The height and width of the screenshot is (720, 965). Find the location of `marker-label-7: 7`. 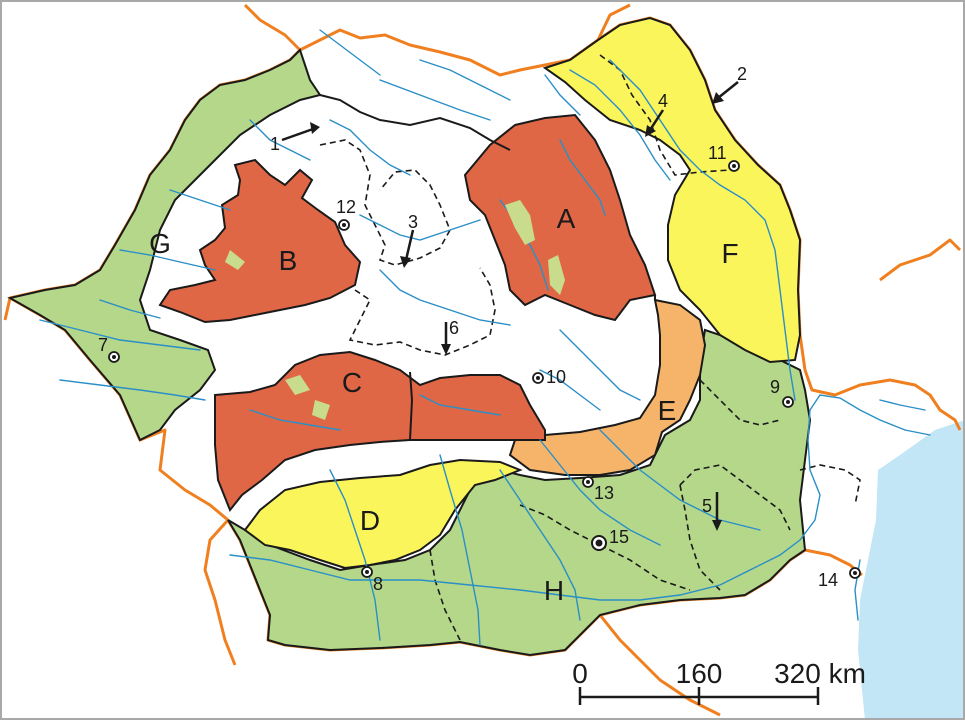

marker-label-7: 7 is located at coordinates (103, 345).